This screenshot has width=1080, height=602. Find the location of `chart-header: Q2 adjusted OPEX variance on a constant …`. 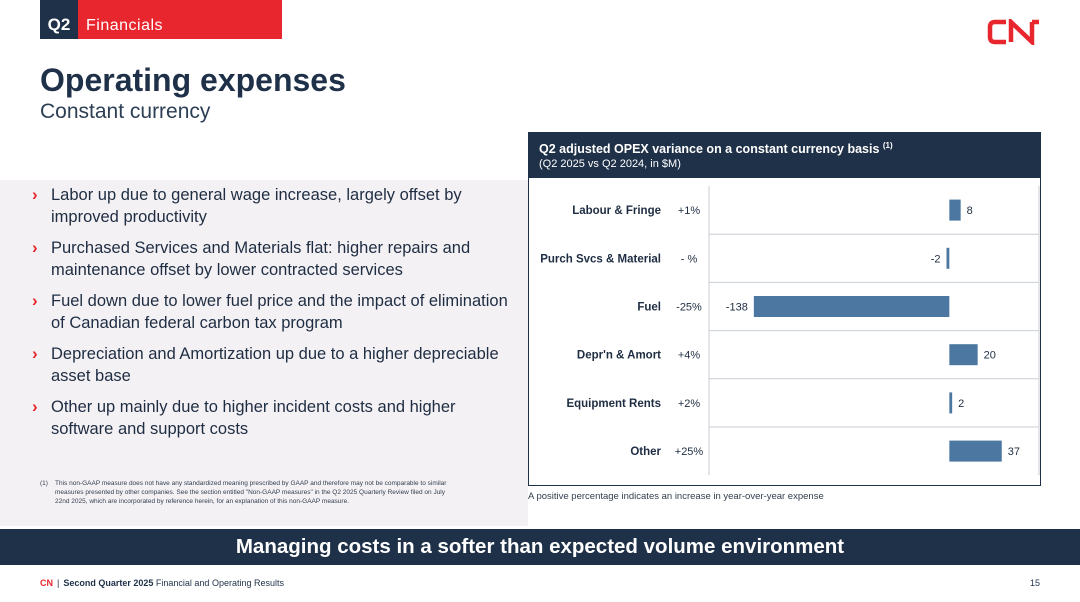

chart-header: Q2 adjusted OPEX variance on a constant … is located at coordinates (784, 155).